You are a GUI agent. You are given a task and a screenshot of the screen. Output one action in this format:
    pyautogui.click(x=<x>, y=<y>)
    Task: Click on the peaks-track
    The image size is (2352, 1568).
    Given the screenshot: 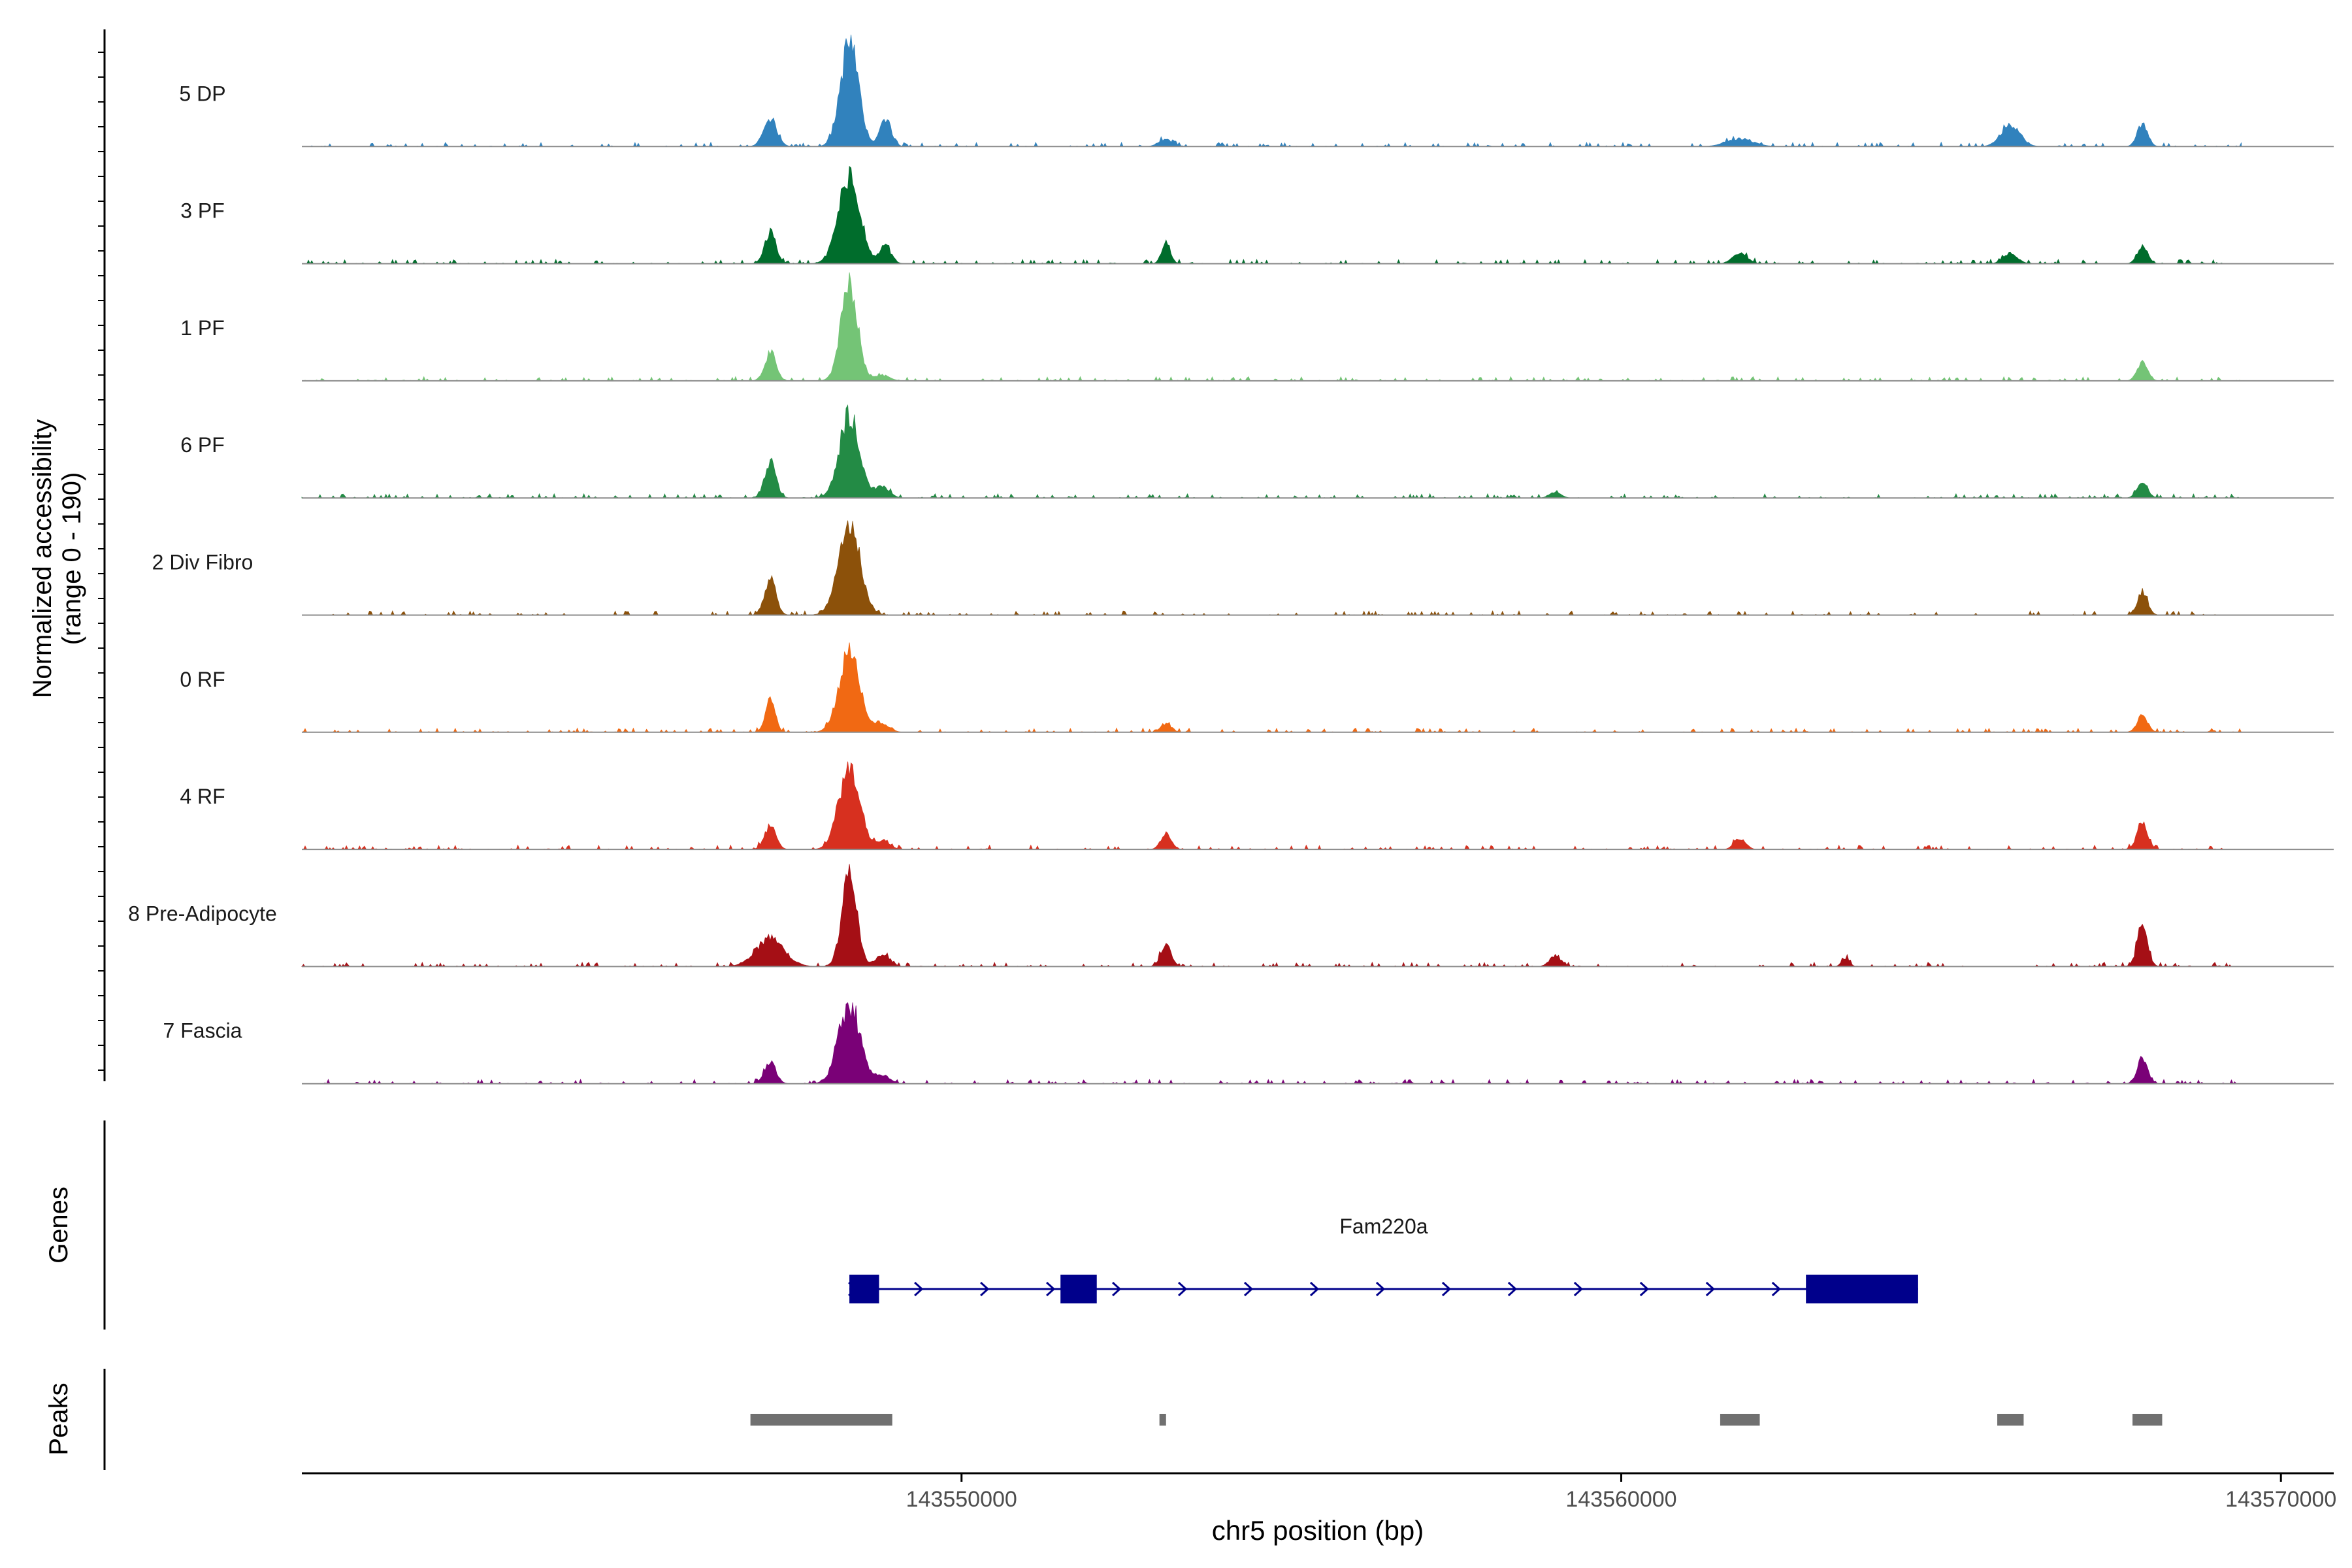 What is the action you would take?
    pyautogui.click(x=1456, y=1420)
    